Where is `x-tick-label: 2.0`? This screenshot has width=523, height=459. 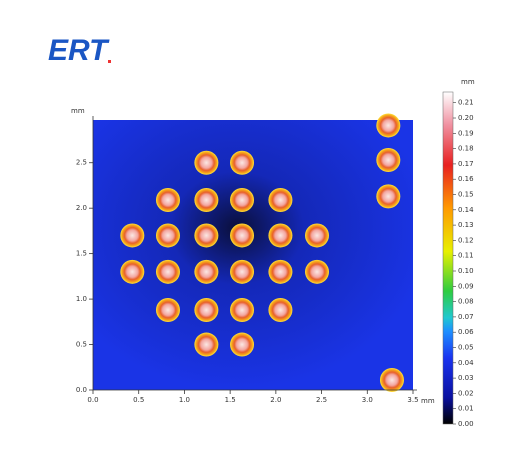
x-tick-label: 2.0 is located at coordinates (275, 400).